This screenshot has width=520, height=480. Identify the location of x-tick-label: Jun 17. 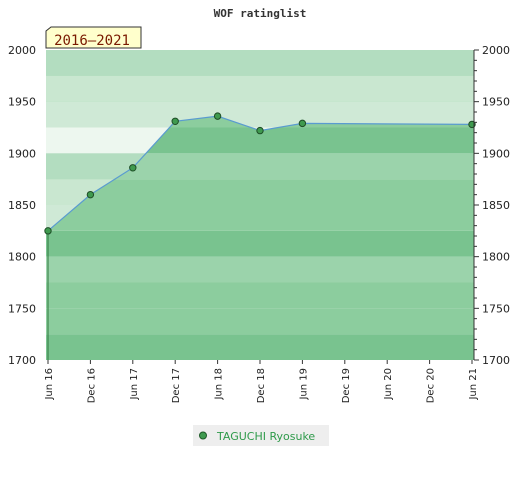
(134, 384).